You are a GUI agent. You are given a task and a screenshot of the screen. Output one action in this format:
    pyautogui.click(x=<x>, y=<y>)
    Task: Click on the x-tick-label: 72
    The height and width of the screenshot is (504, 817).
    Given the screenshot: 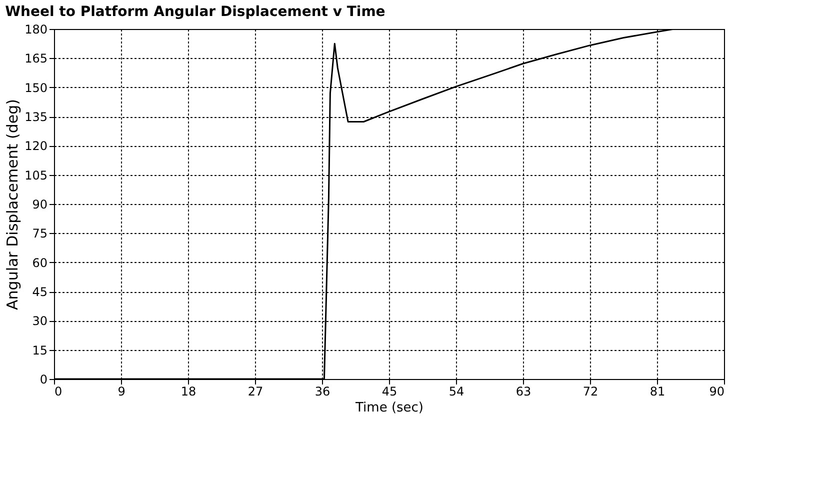 What is the action you would take?
    pyautogui.click(x=590, y=391)
    